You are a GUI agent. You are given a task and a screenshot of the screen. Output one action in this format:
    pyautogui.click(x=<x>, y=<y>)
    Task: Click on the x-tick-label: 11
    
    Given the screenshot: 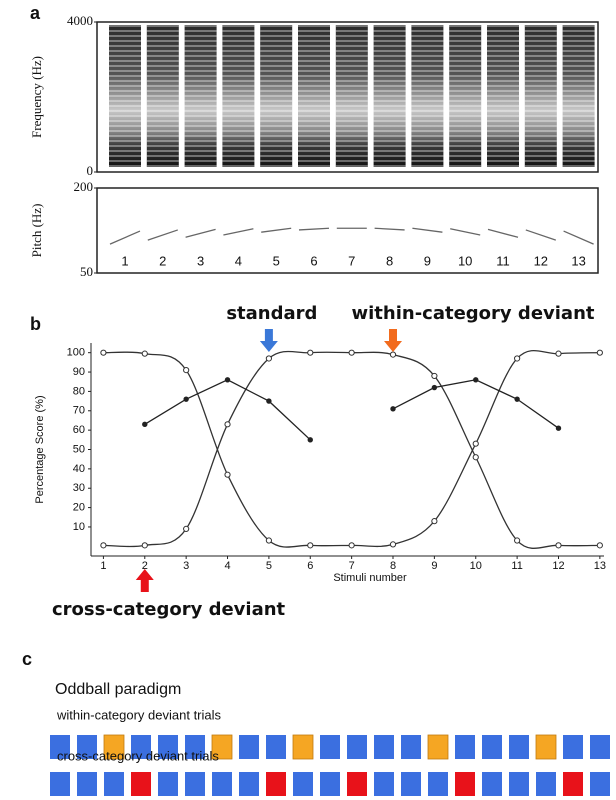 What is the action you would take?
    pyautogui.click(x=516, y=566)
    